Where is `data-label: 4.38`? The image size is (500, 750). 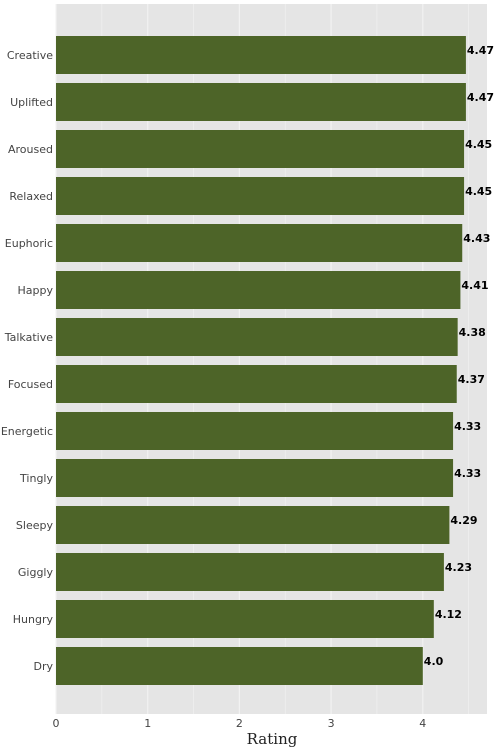
data-label: 4.38 is located at coordinates (472, 332).